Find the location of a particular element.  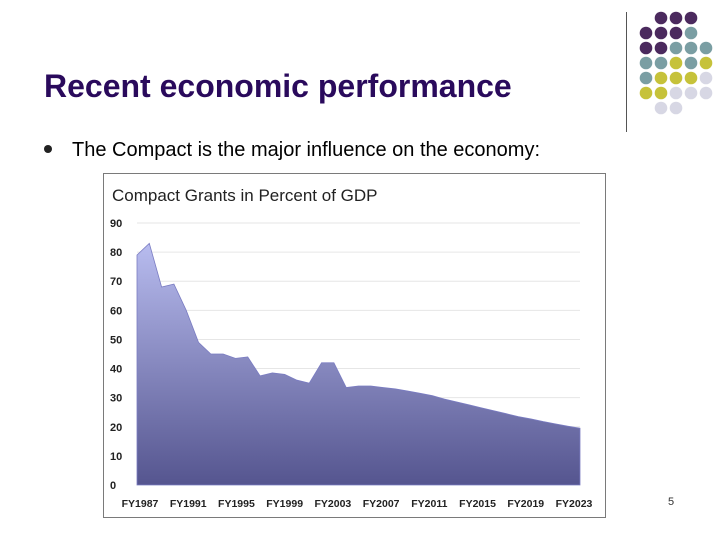

y-tick-label: 10 is located at coordinates (116, 457).